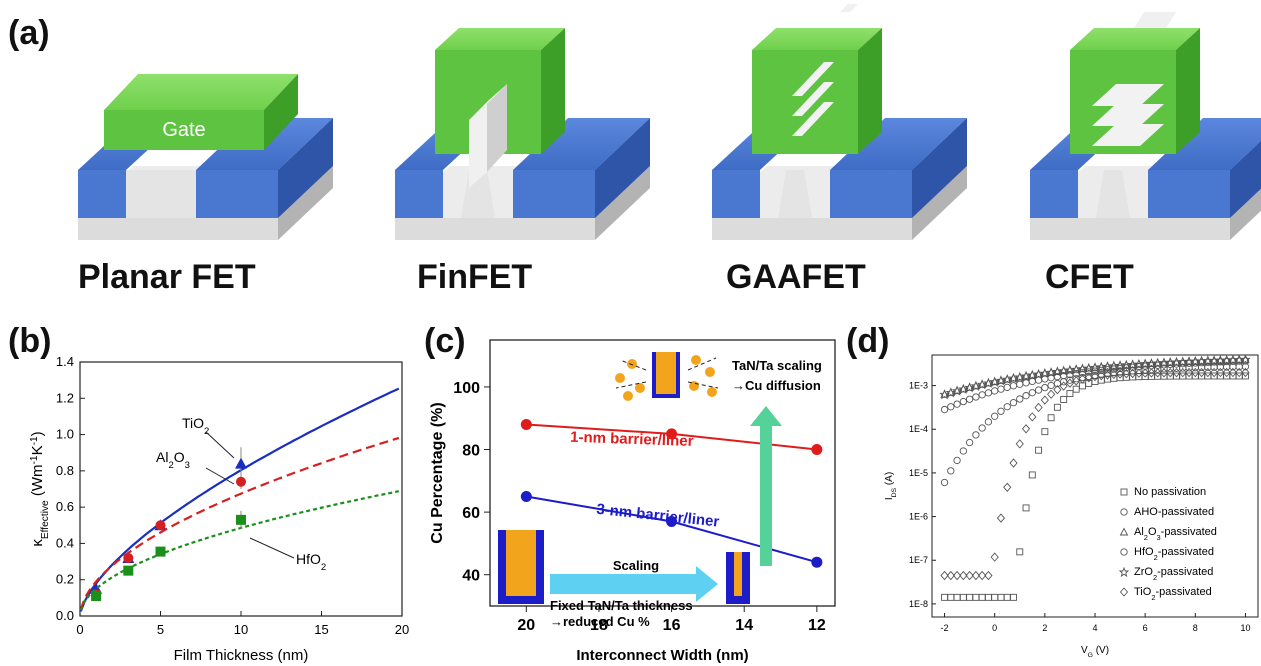  What do you see at coordinates (65, 361) in the screenshot?
I see `y-tick-label: 1.4` at bounding box center [65, 361].